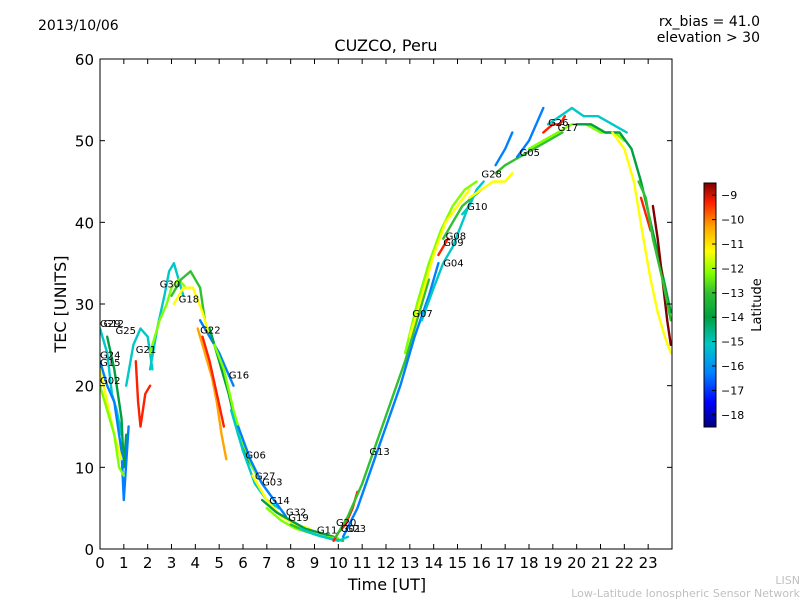  I want to click on series-g03, so click(262, 471).